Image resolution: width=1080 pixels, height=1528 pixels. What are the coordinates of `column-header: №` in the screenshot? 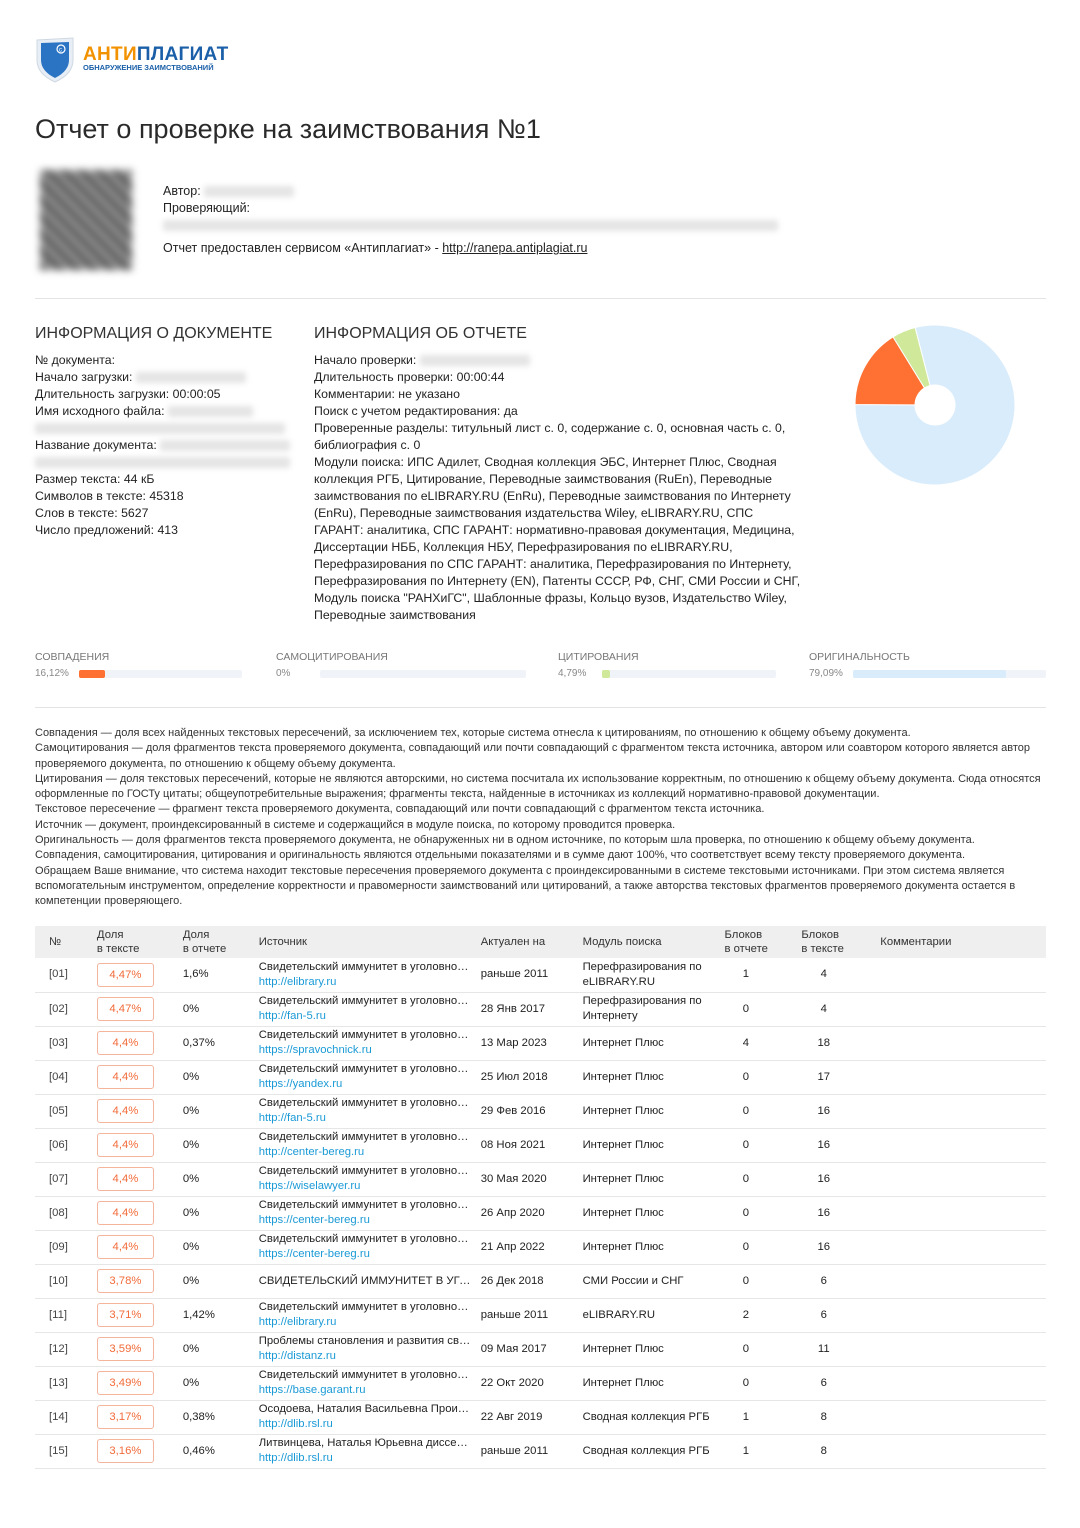 It's located at (55, 942).